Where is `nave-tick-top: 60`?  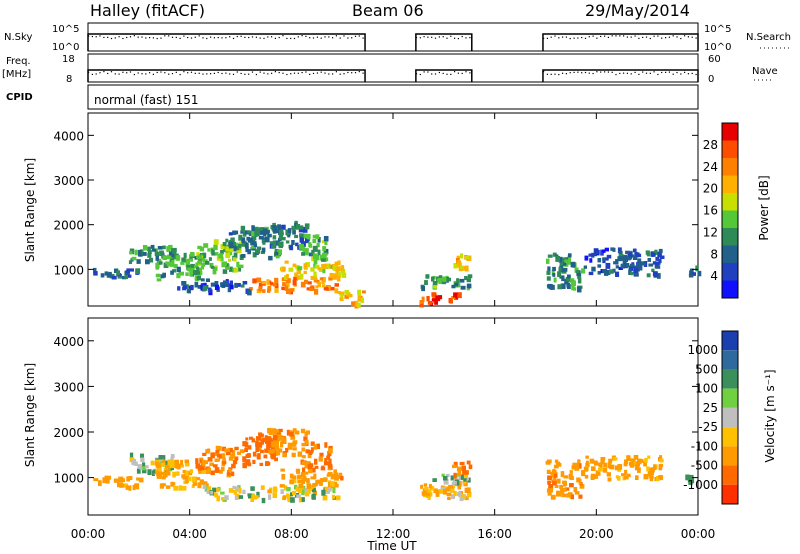 nave-tick-top: 60 is located at coordinates (714, 59).